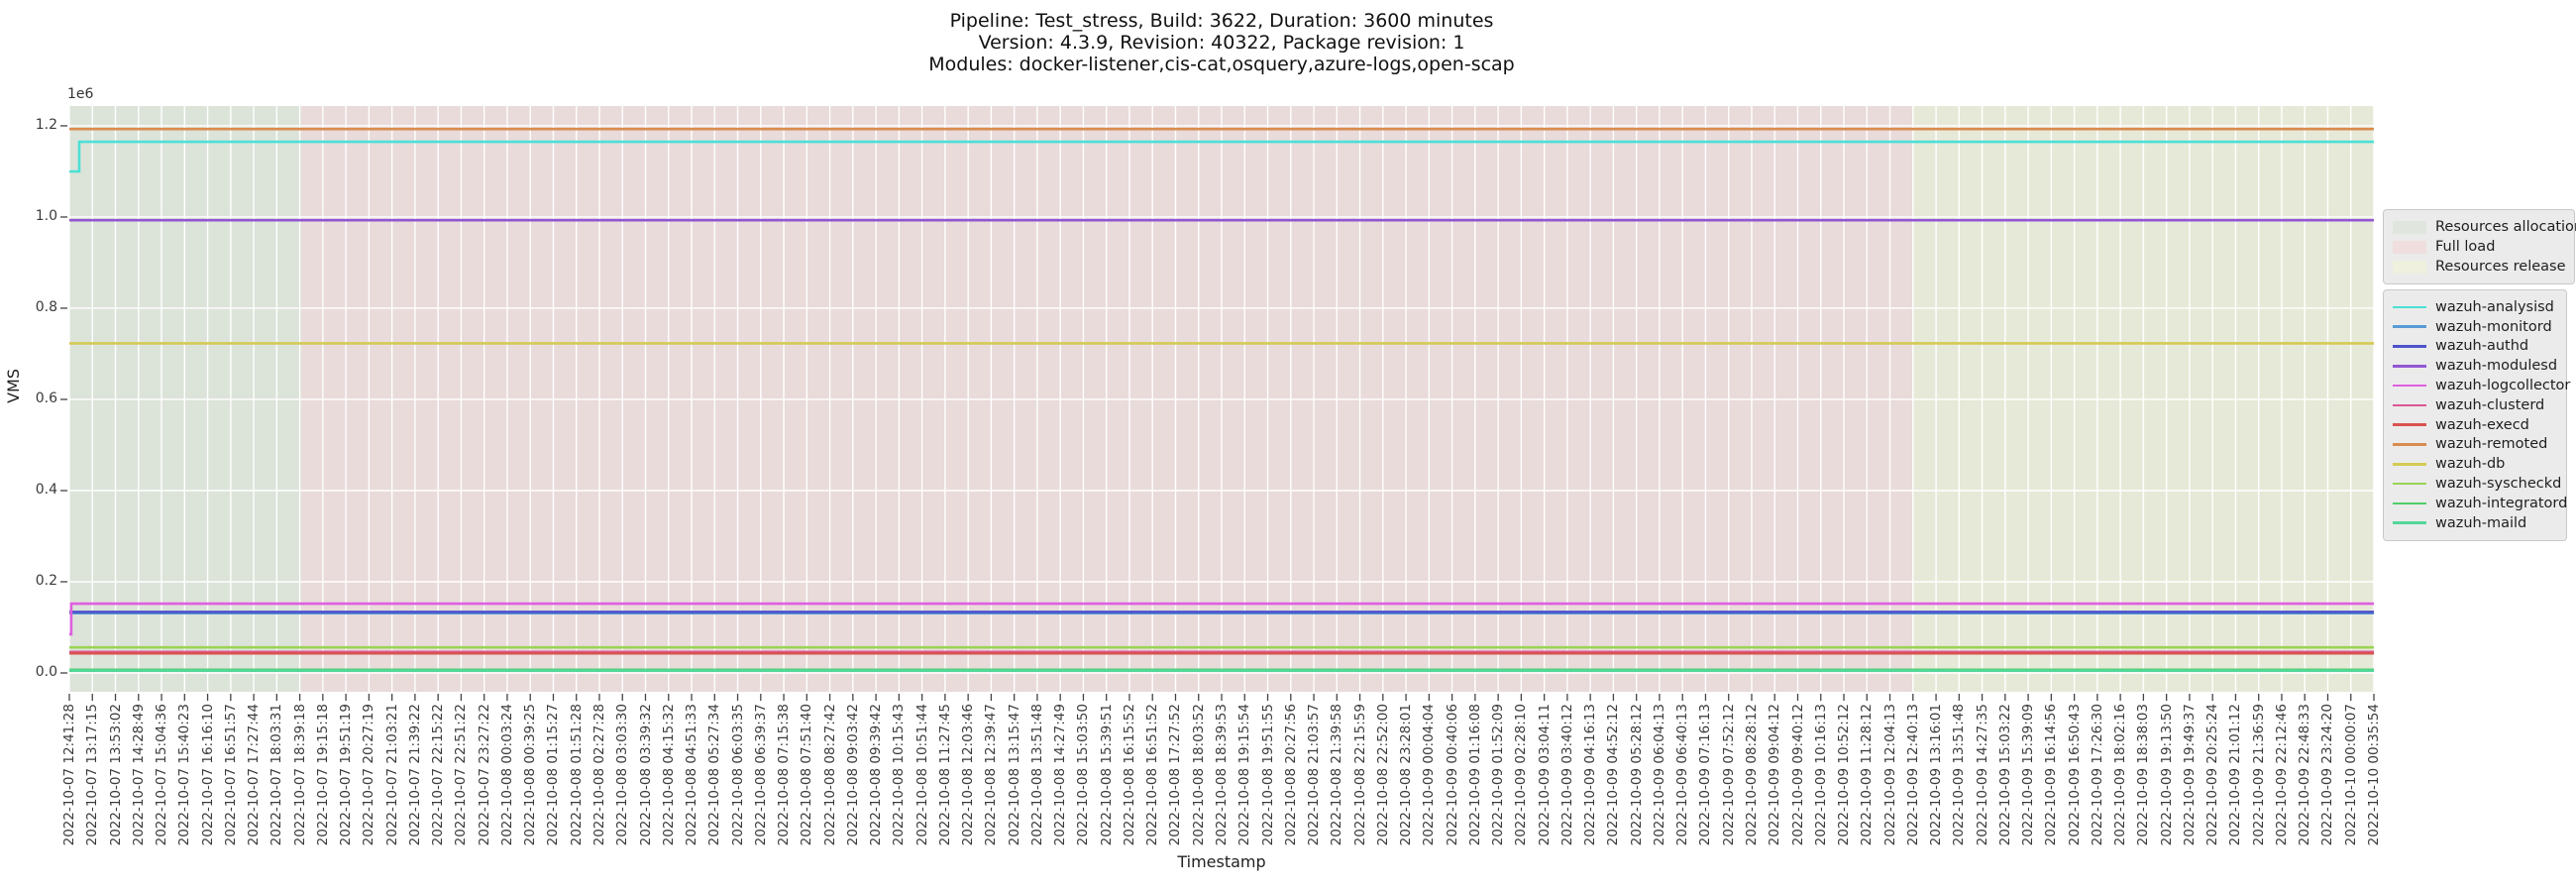  Describe the element at coordinates (2235, 775) in the screenshot. I see `x-tick-label: 2022-10-09 21:01:12` at that location.